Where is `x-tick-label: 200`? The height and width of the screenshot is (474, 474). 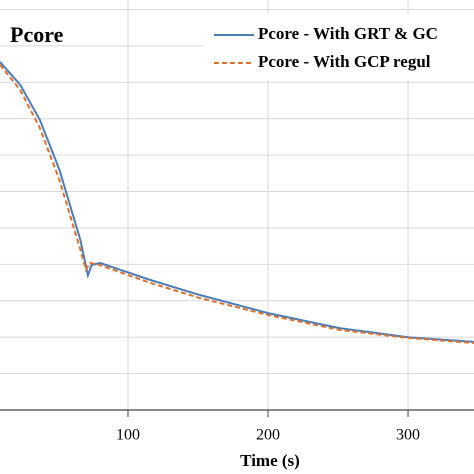
x-tick-label: 200 is located at coordinates (268, 435).